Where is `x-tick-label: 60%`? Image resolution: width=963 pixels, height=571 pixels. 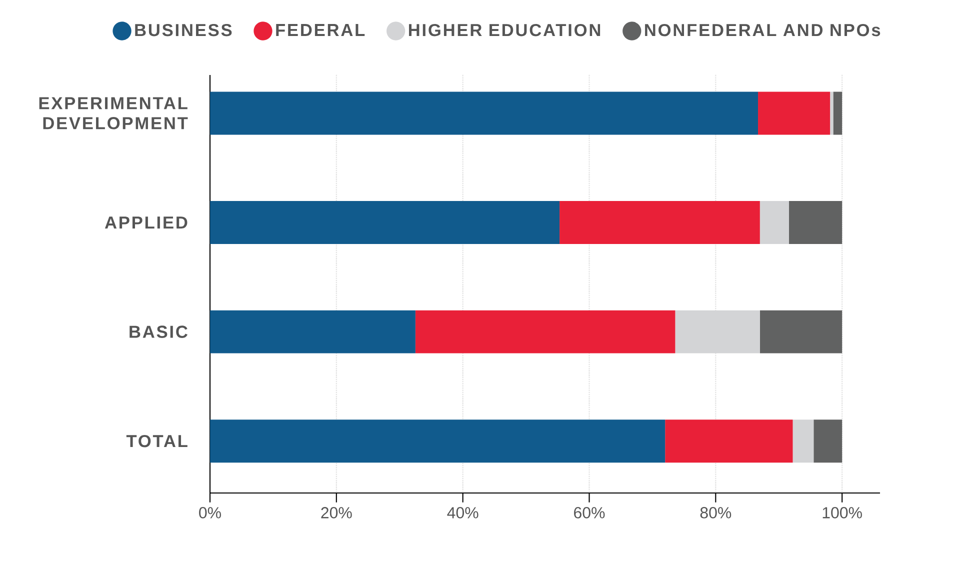 x-tick-label: 60% is located at coordinates (589, 512).